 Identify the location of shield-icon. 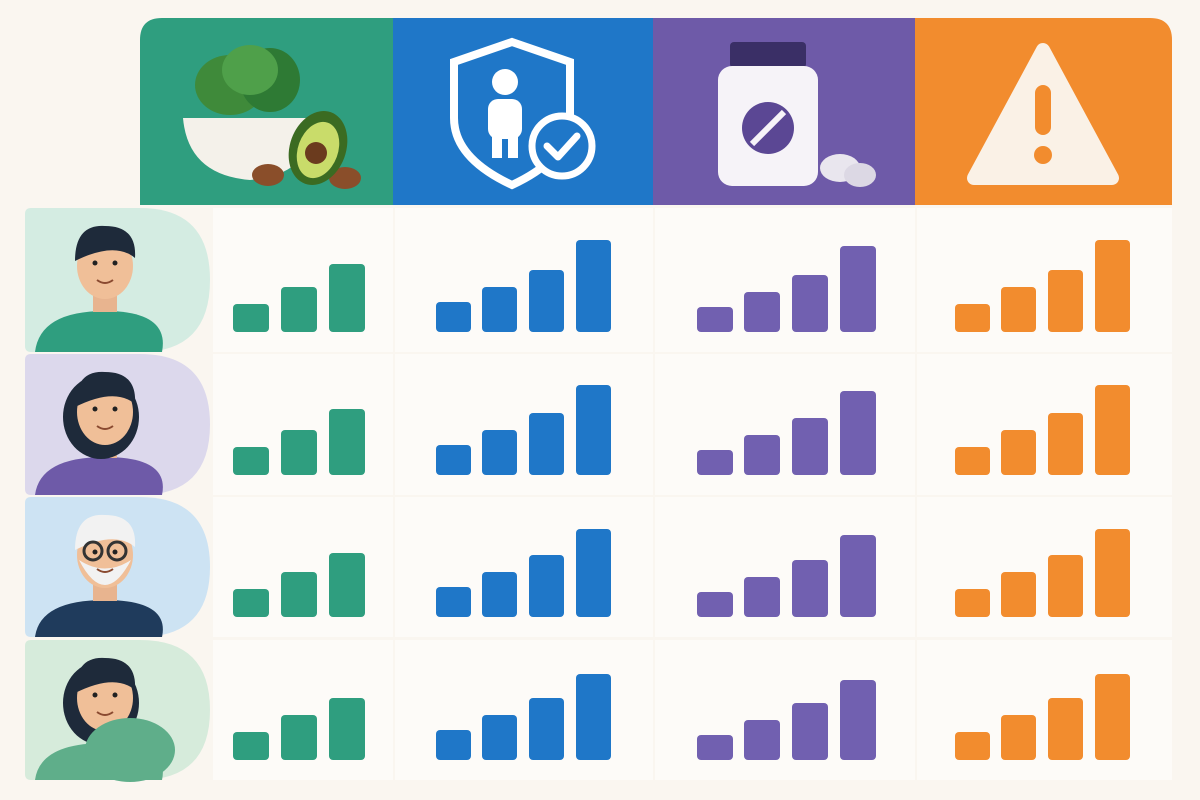
(523, 113).